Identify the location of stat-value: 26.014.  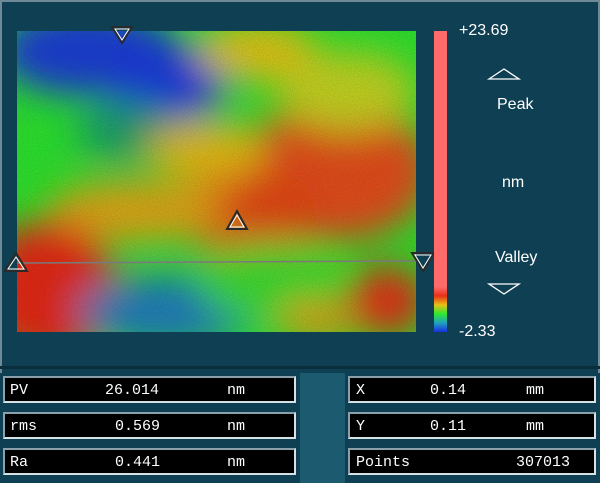
(132, 390).